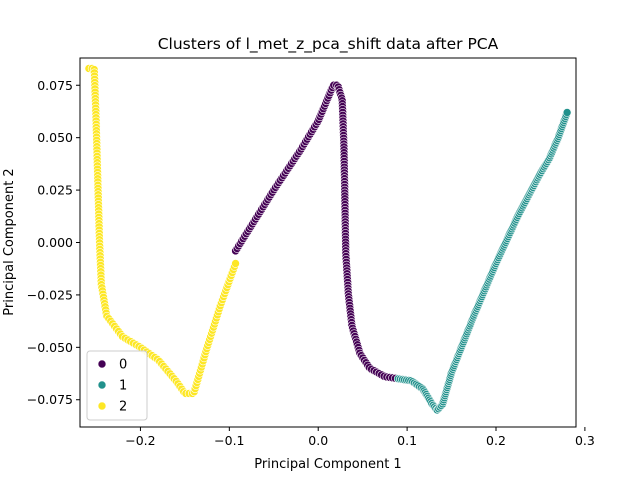 Image resolution: width=640 pixels, height=480 pixels. I want to click on y-tick-label: 0.025, so click(55, 190).